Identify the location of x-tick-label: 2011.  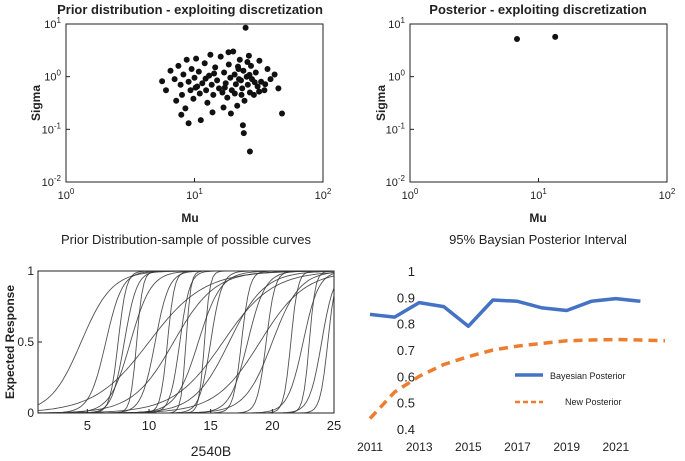
(370, 447).